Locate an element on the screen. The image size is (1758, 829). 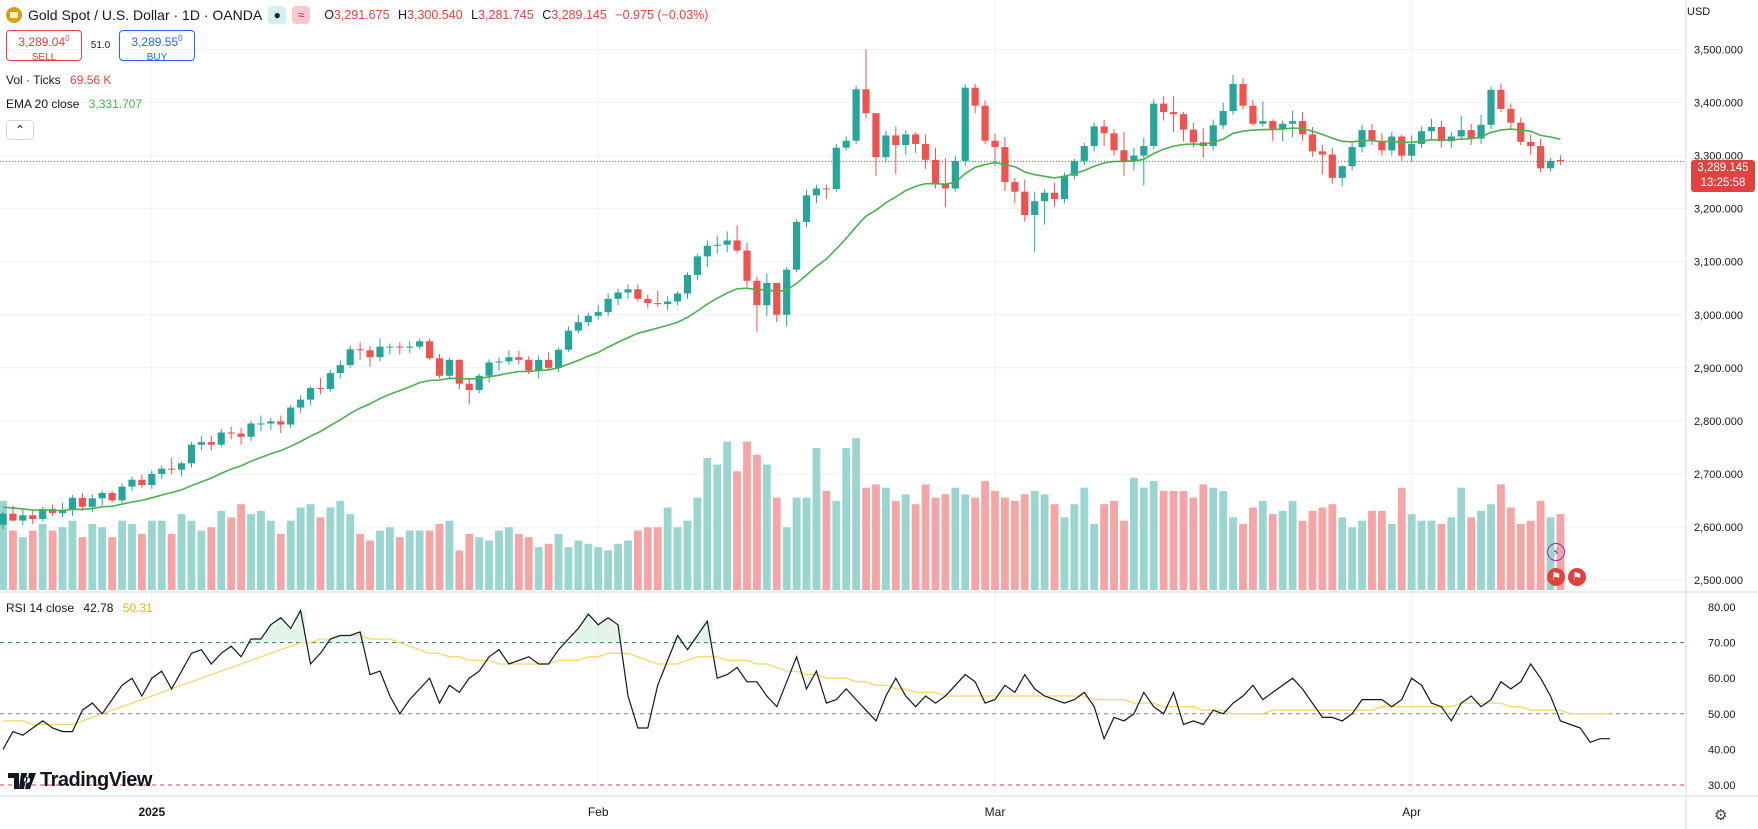
collapse-legend-button: ⌃ is located at coordinates (20, 130).